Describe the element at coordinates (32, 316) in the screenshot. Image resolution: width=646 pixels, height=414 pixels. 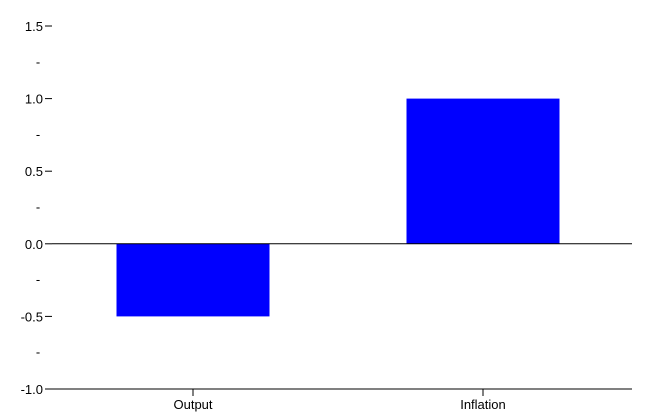
I see `y-tick-label: -0.5` at that location.